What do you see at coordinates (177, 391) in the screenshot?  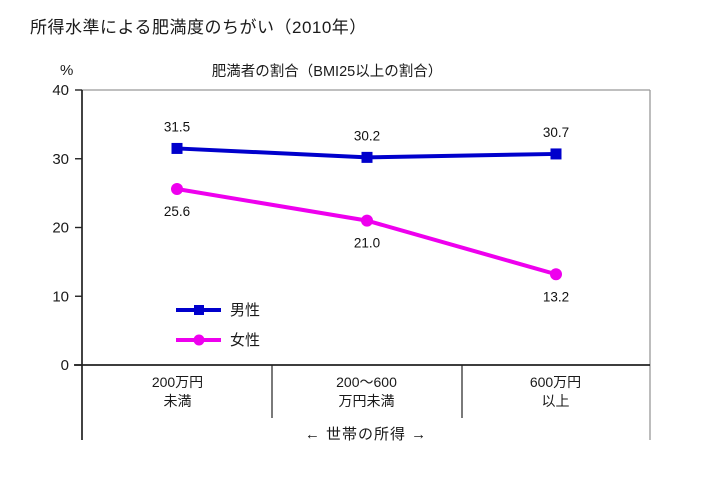 I see `category-label-under-200: 200万円 未満` at bounding box center [177, 391].